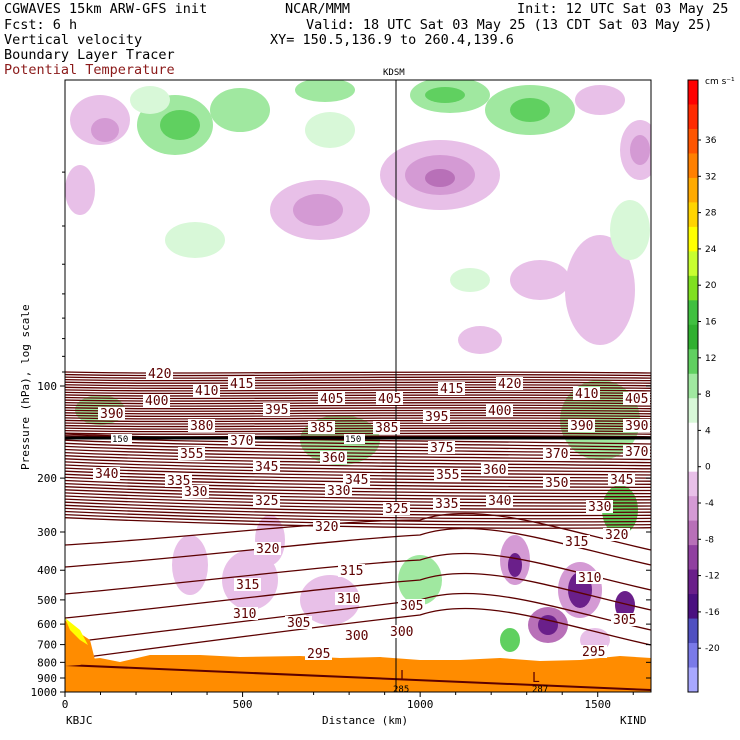  I want to click on colorbar-level-label: -8, so click(709, 540).